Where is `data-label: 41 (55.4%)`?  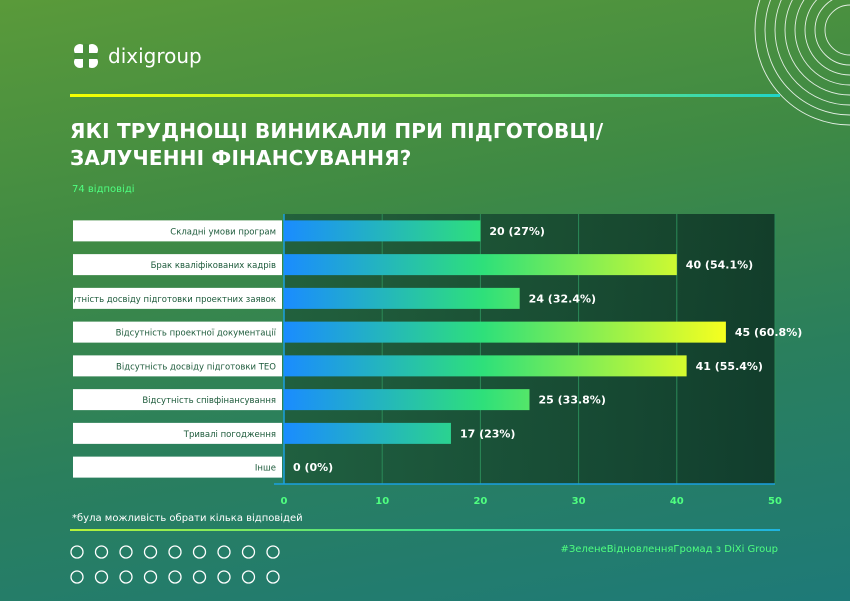 data-label: 41 (55.4%) is located at coordinates (729, 366).